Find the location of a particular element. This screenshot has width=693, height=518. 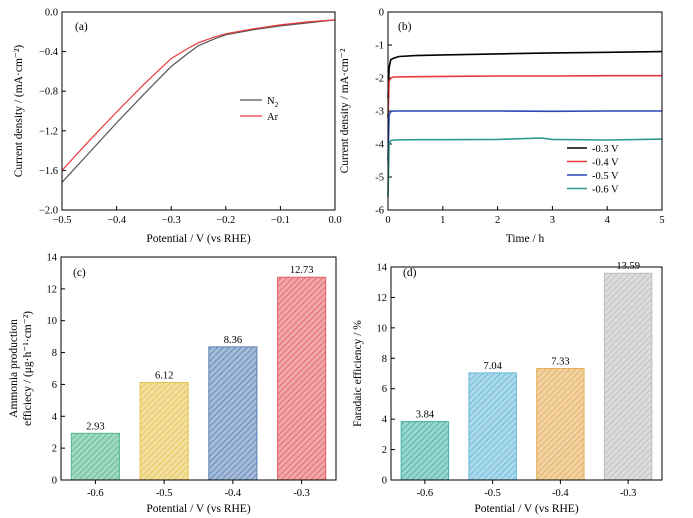

bar-value-label: 12.73 is located at coordinates (302, 270).